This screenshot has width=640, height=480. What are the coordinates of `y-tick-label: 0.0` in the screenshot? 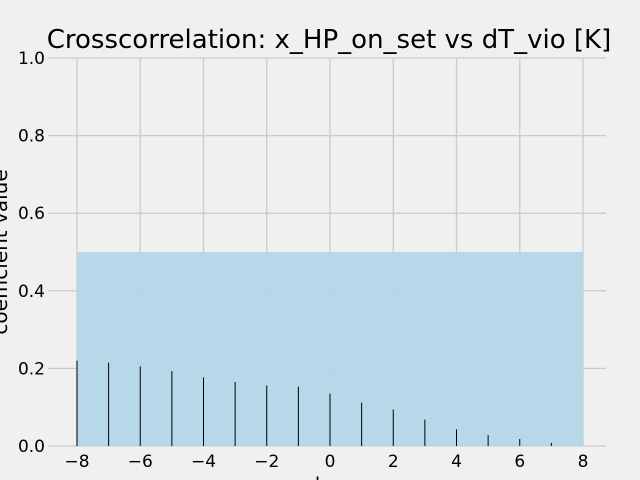 It's located at (31, 447).